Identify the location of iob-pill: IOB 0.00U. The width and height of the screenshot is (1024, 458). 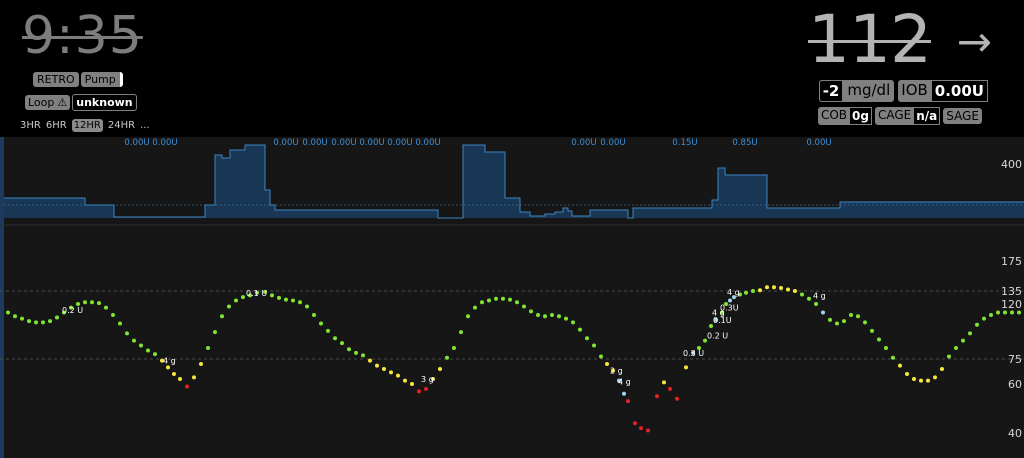
(943, 91).